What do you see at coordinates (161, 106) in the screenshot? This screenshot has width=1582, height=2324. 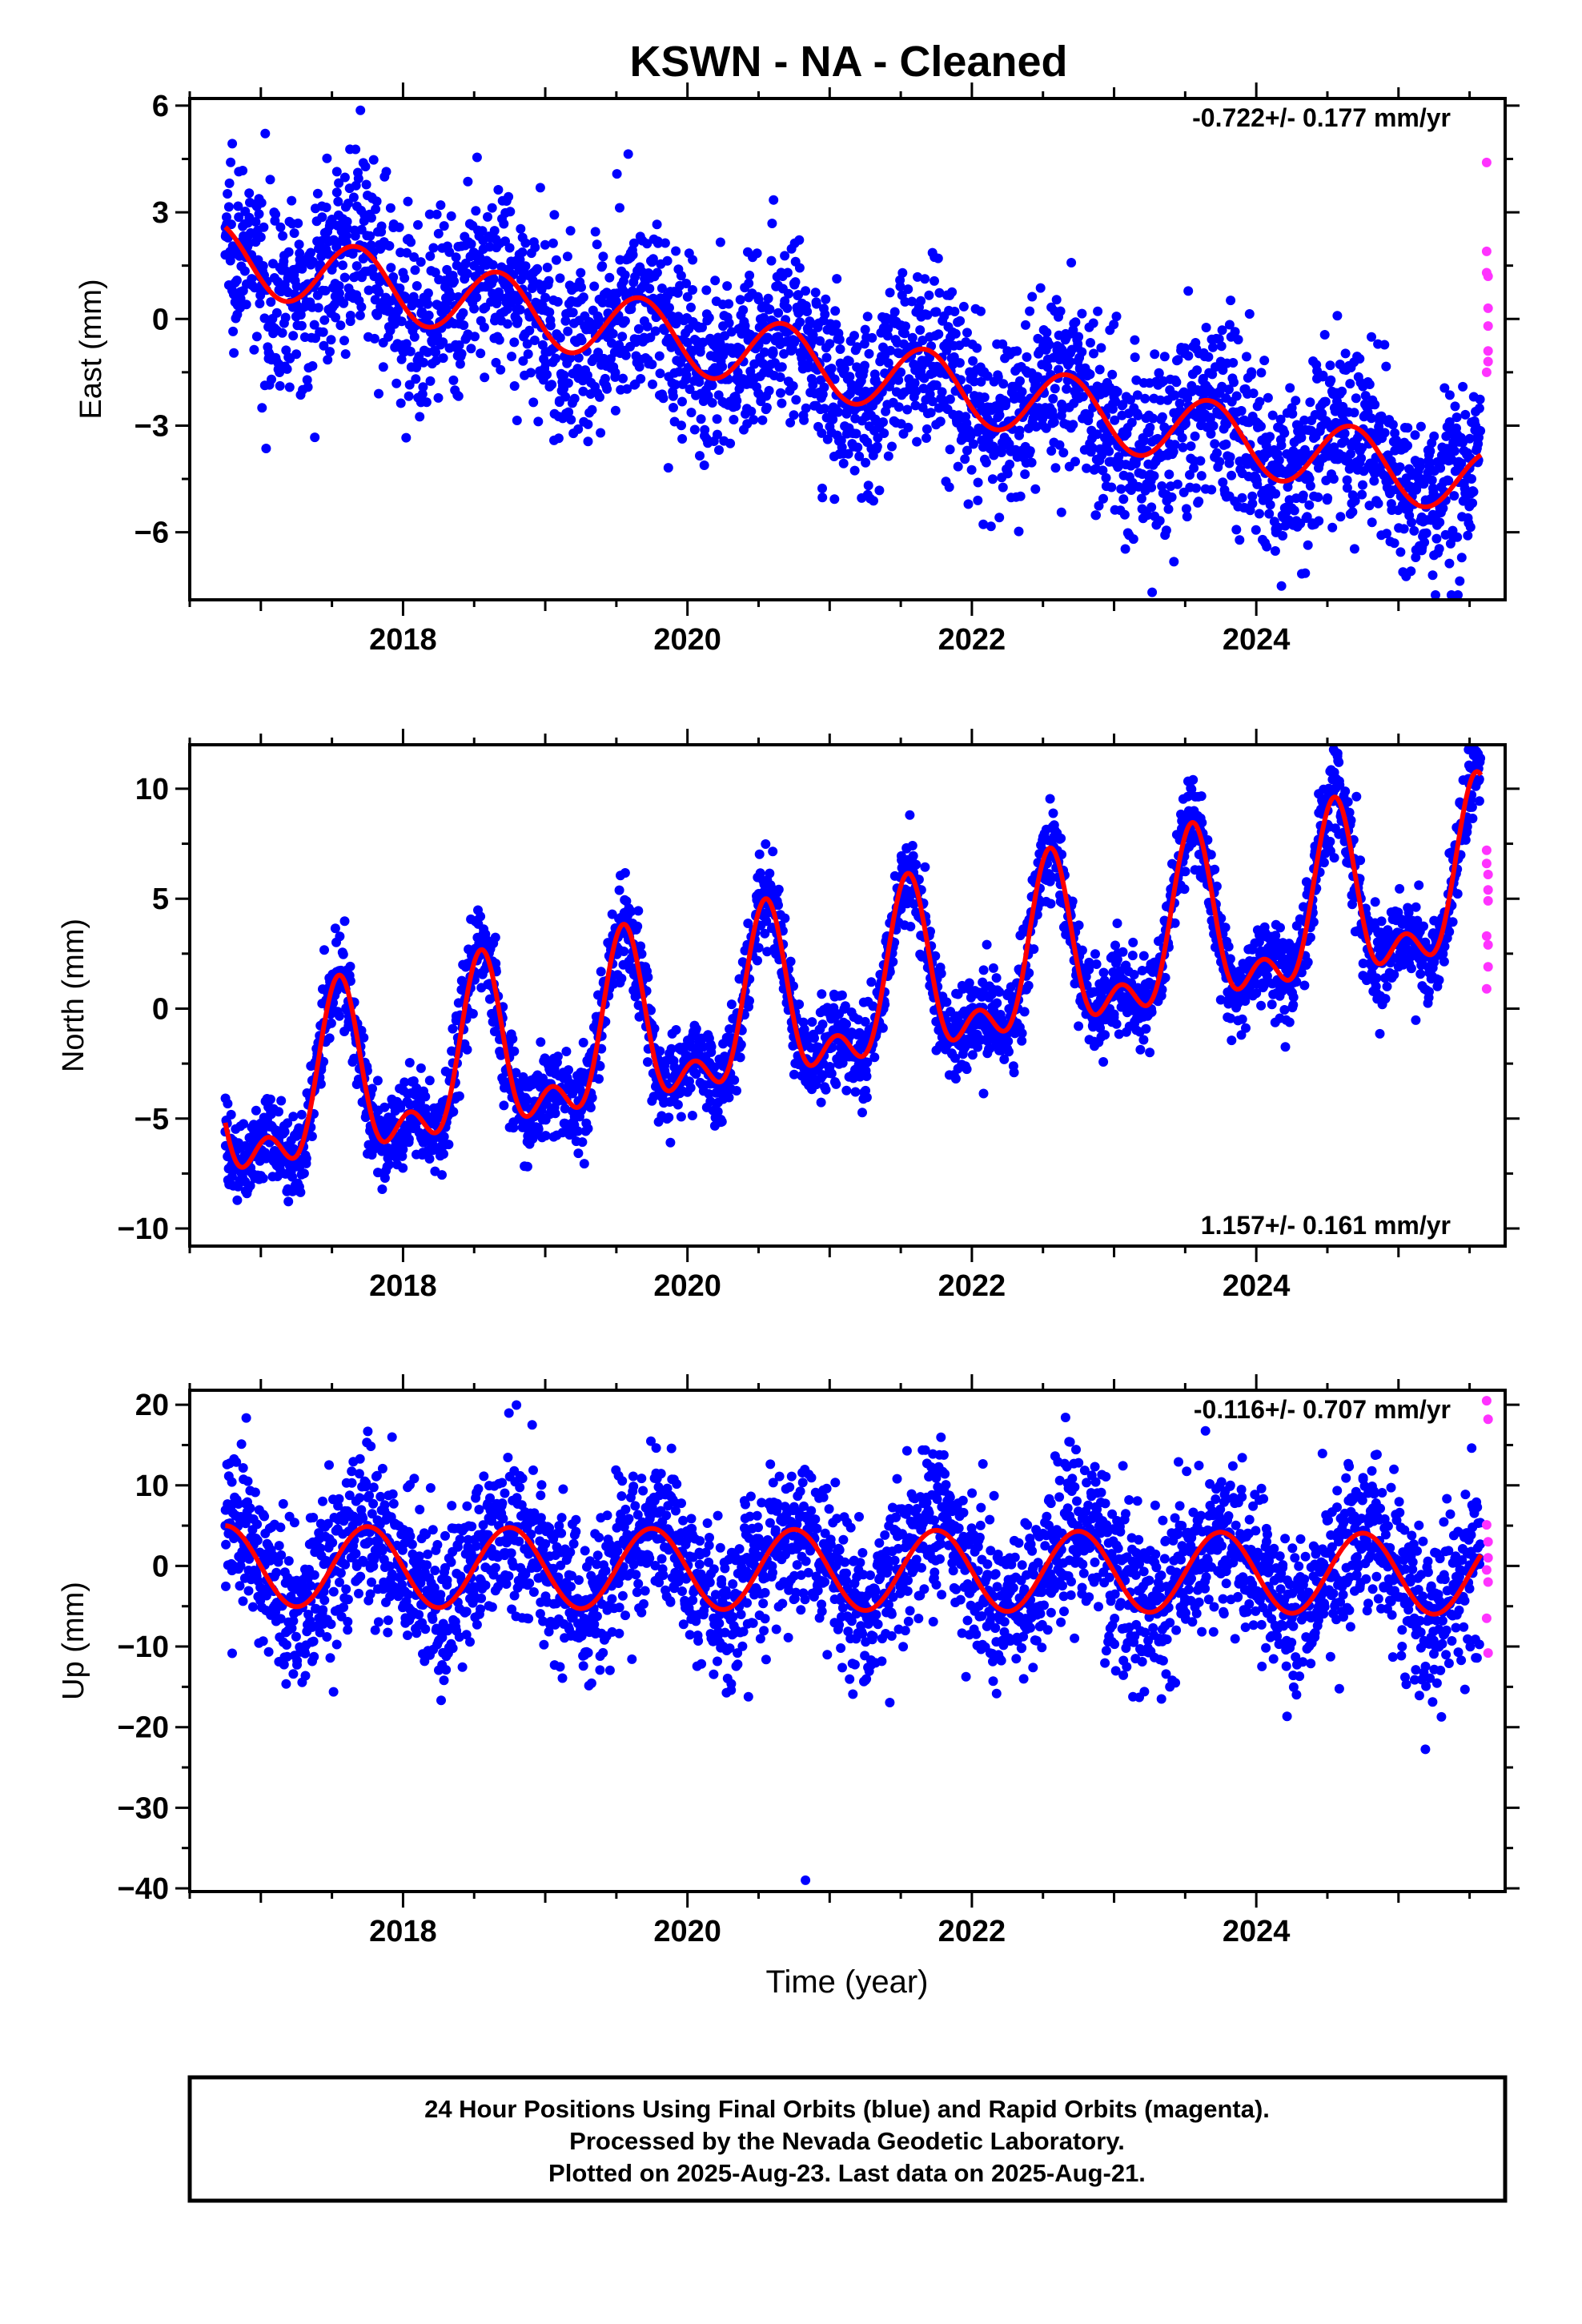 I see `east-ytick-label: 6` at bounding box center [161, 106].